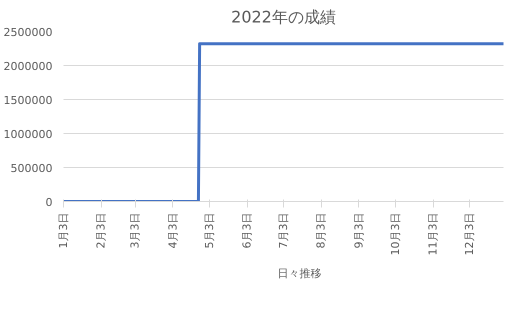  I want to click on x-tick-label: 4月3日, so click(173, 230).